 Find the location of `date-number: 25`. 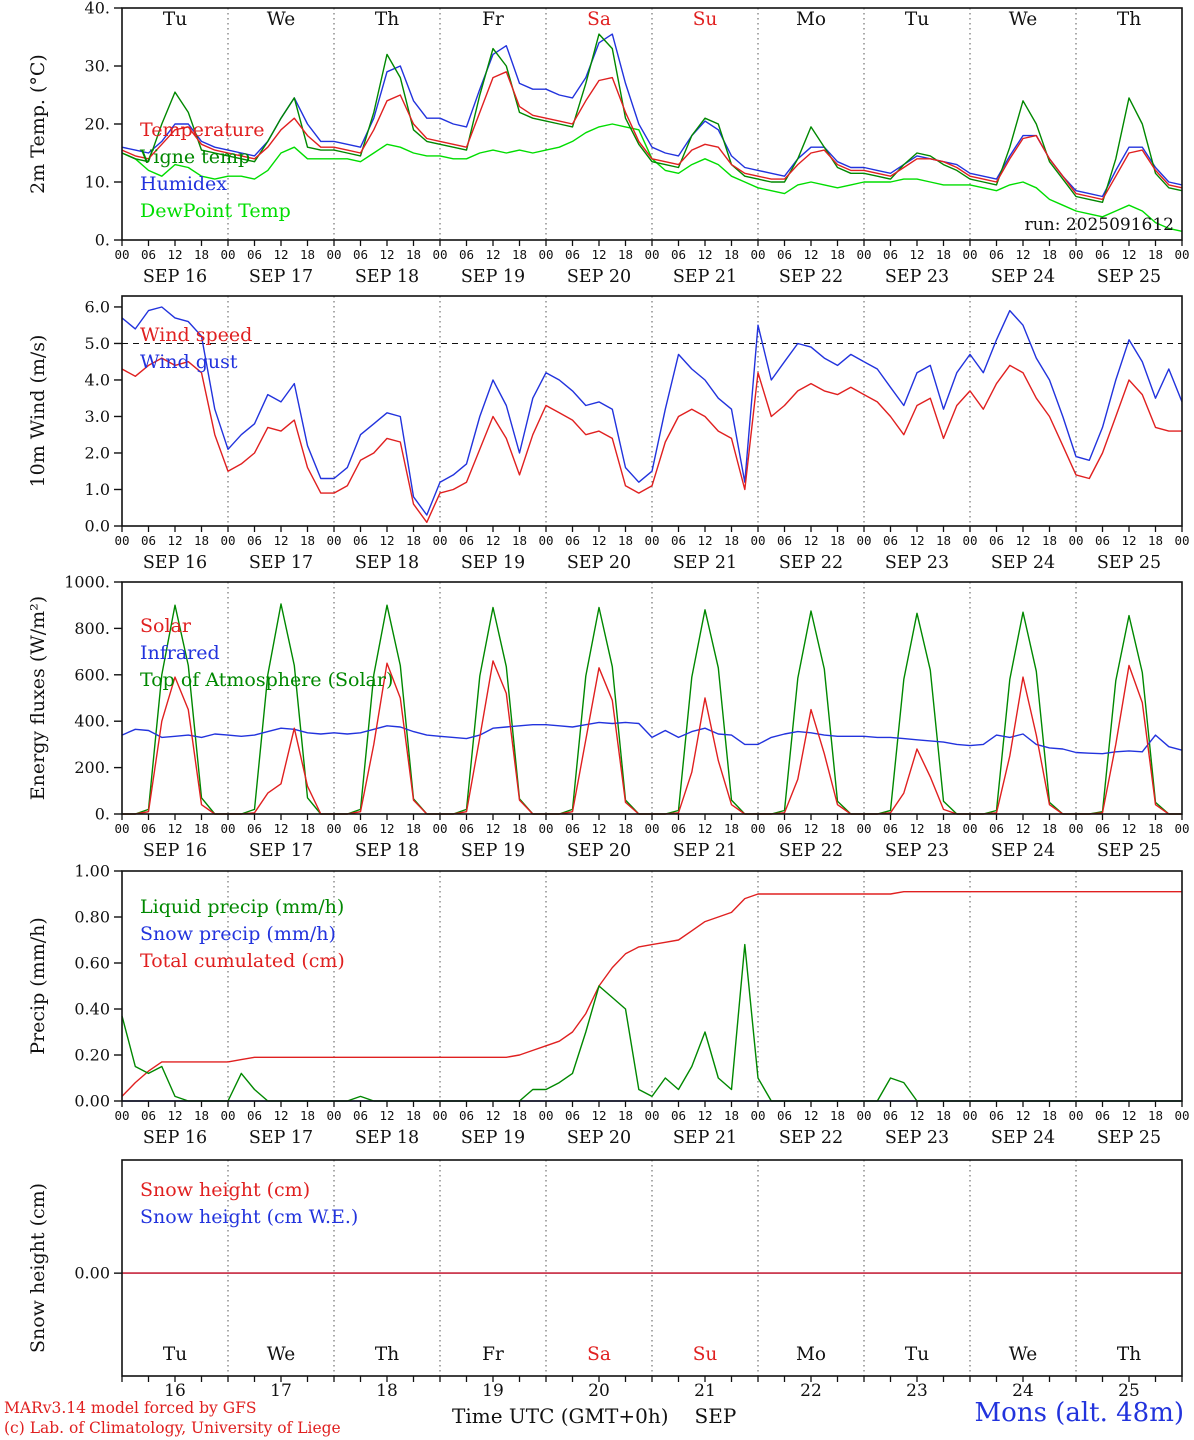

date-number: 25 is located at coordinates (1129, 1391).